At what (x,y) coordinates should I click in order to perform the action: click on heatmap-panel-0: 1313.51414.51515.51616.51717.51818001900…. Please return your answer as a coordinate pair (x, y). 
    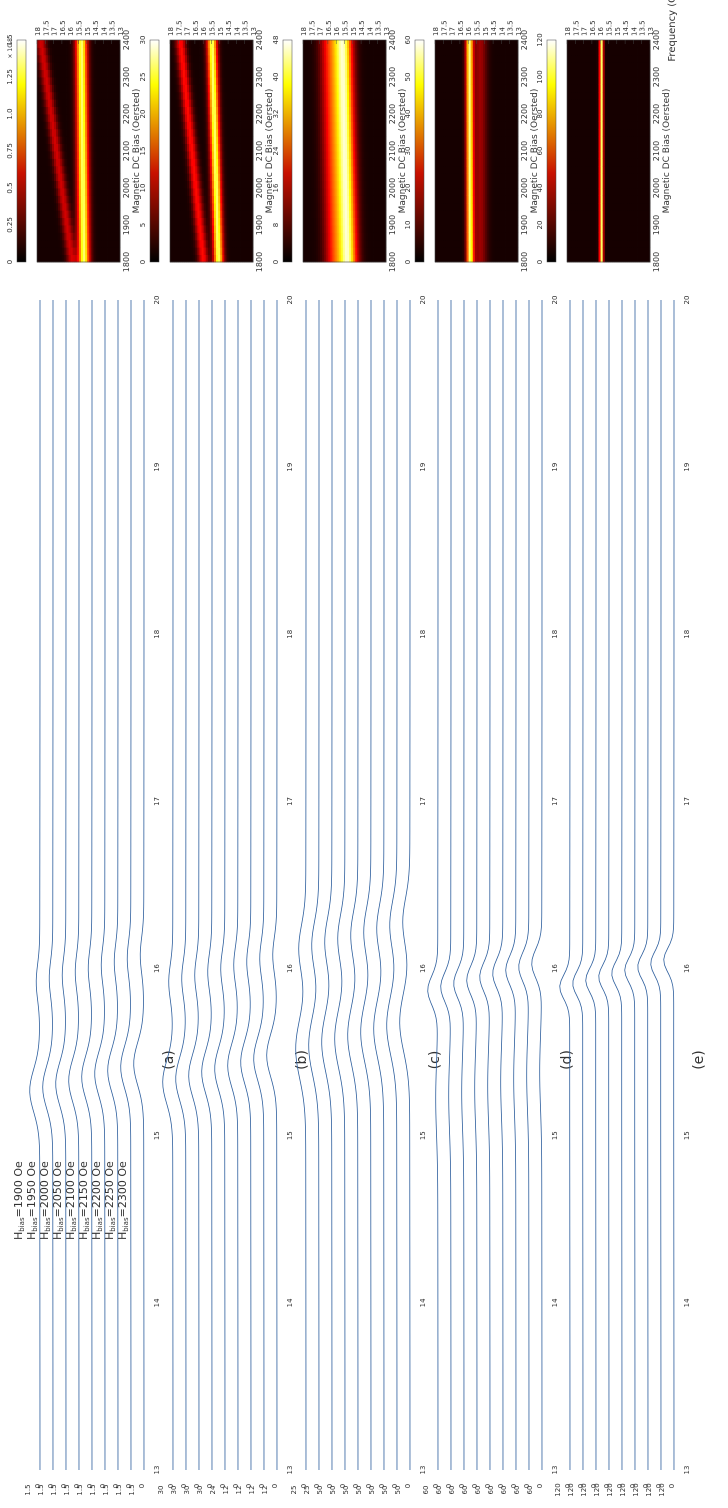
    Looking at the image, I should click on (74, 146).